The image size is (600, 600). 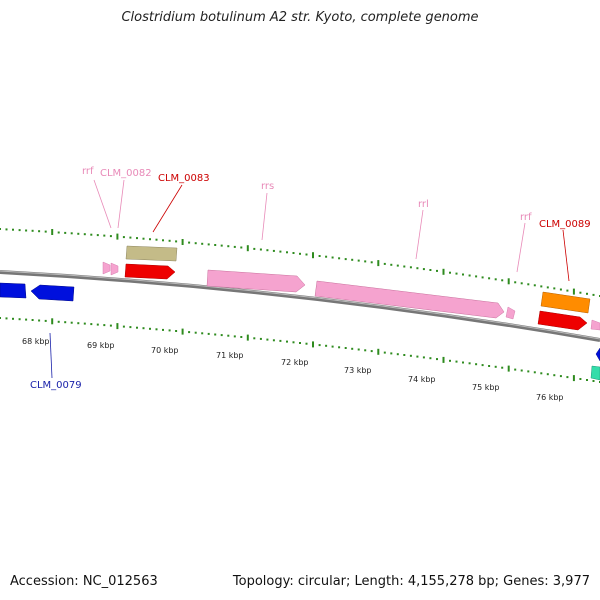 I want to click on feature-label-rrl: rrl, so click(x=423, y=204).